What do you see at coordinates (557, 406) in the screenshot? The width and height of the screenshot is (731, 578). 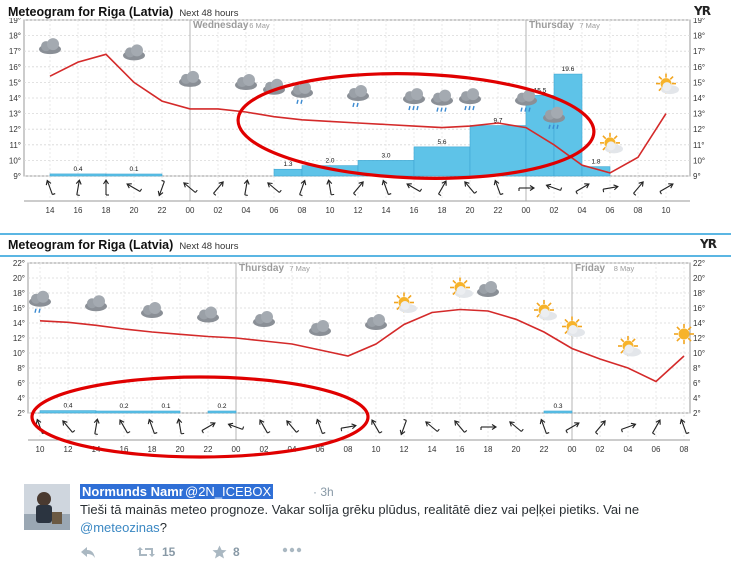 I see `precip-label: 0.3` at bounding box center [557, 406].